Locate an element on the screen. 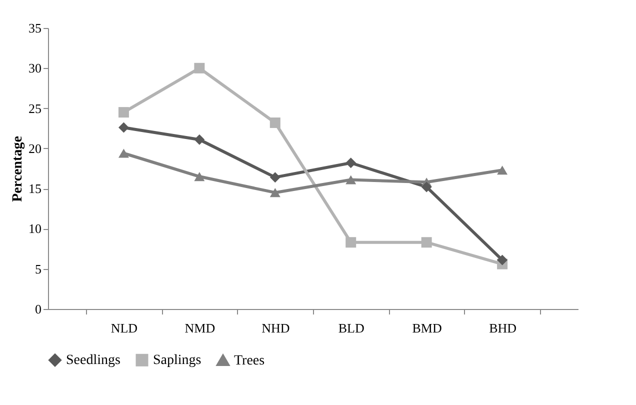 The width and height of the screenshot is (636, 405). x-tick-label: NLD is located at coordinates (124, 328).